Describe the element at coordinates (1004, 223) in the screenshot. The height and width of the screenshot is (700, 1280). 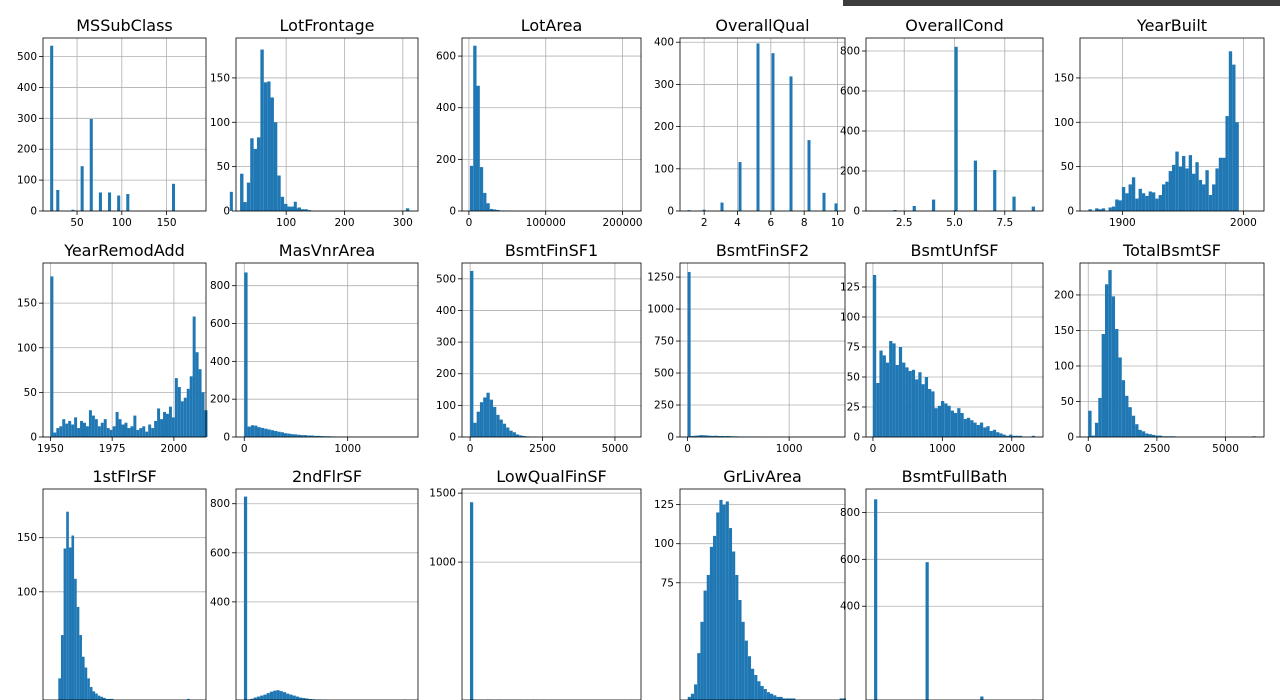
I see `x-tick-label: 7.5` at that location.